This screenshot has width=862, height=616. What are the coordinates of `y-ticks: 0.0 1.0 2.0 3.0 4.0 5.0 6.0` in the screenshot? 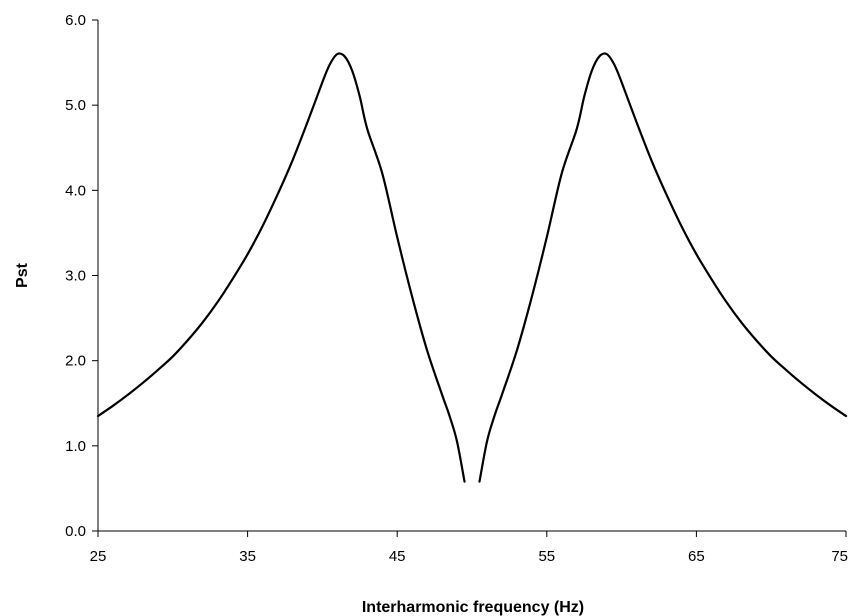 It's located at (81, 276).